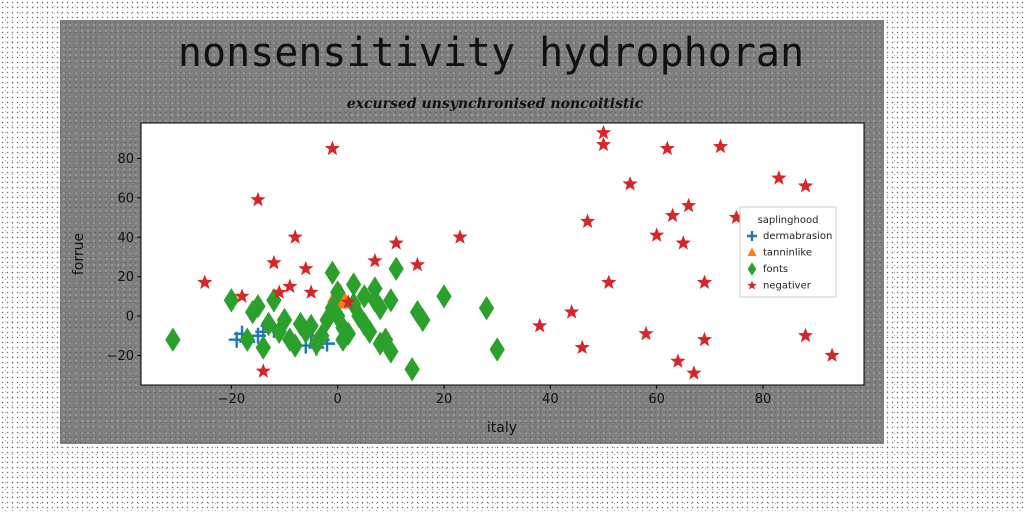  I want to click on x-axis-label: italy, so click(502, 428).